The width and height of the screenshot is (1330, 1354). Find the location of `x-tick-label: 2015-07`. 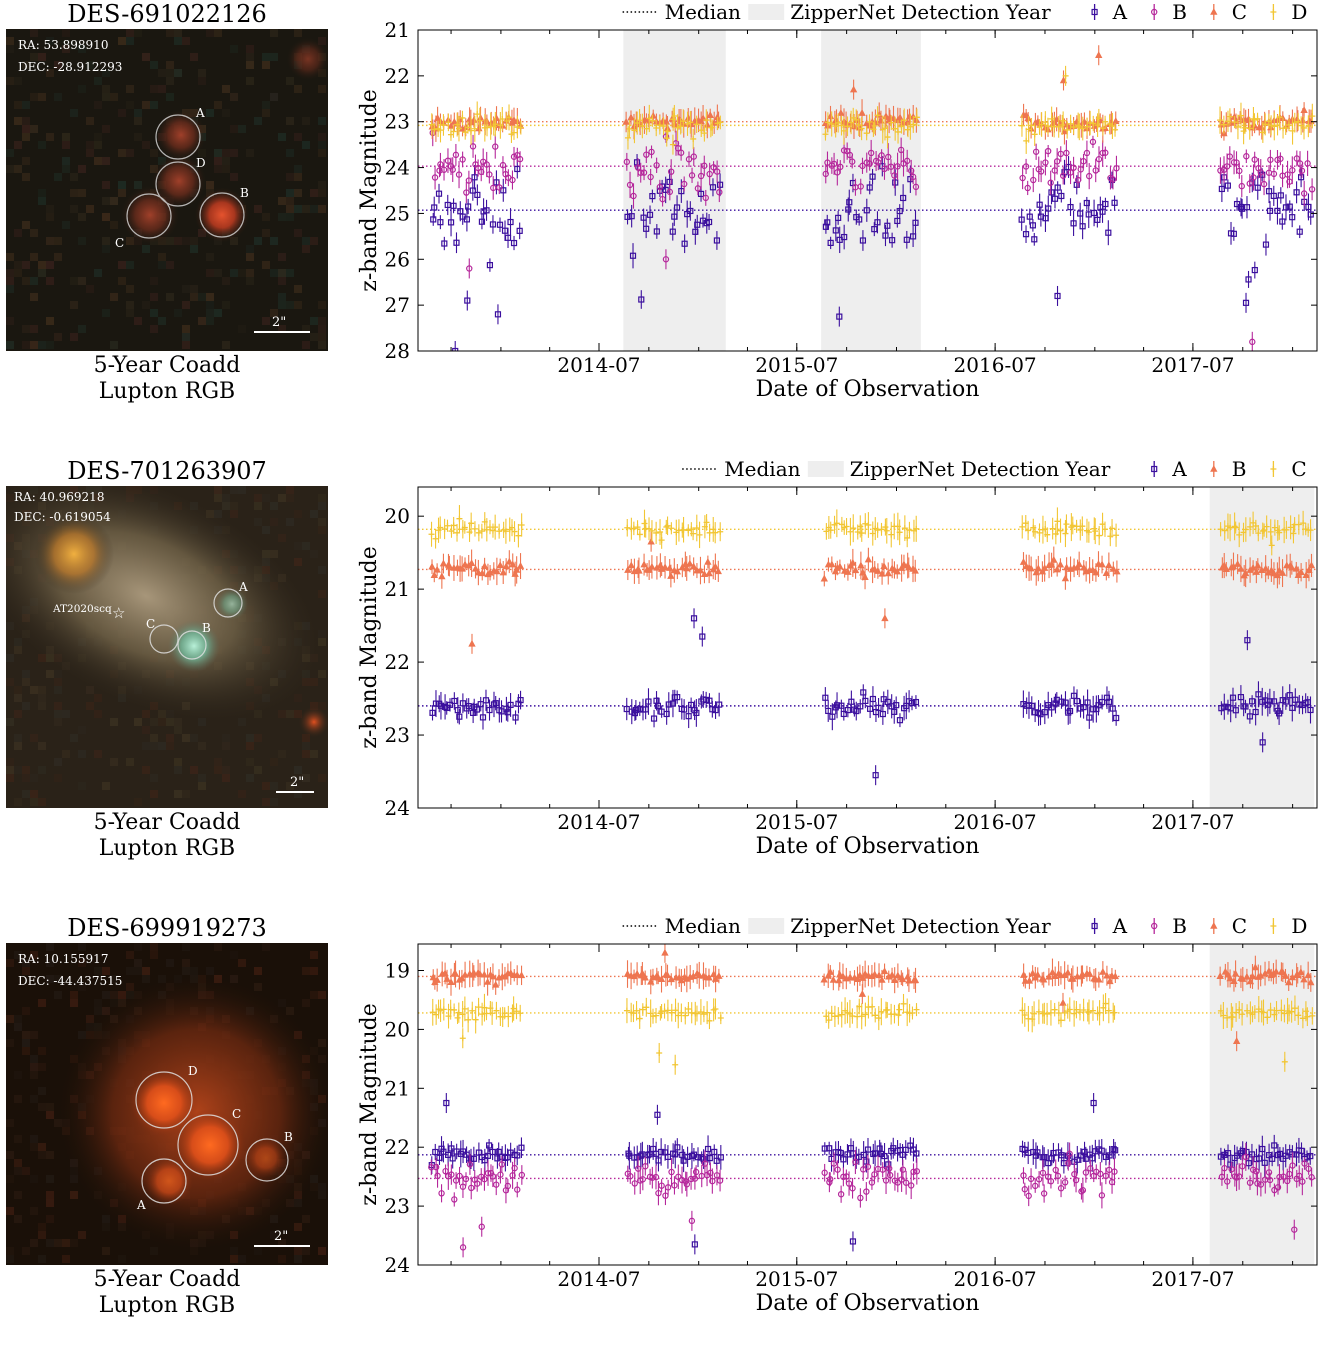

x-tick-label: 2015-07 is located at coordinates (796, 822).